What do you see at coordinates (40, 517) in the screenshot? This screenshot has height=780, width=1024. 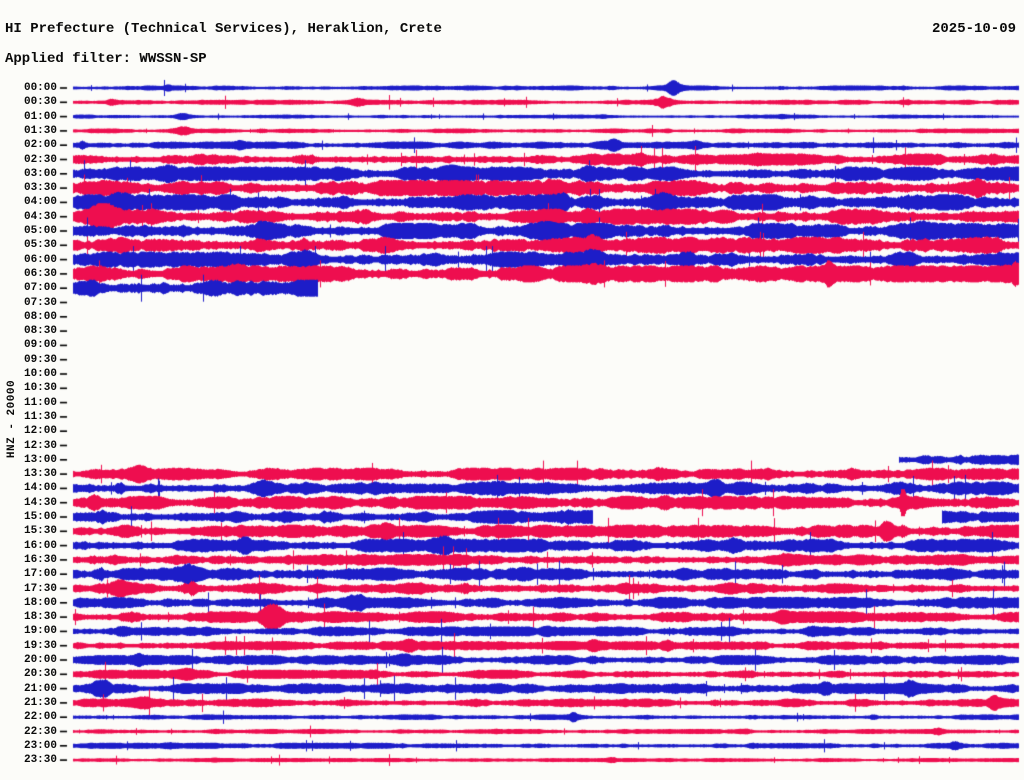 I see `time-label: 15:00` at bounding box center [40, 517].